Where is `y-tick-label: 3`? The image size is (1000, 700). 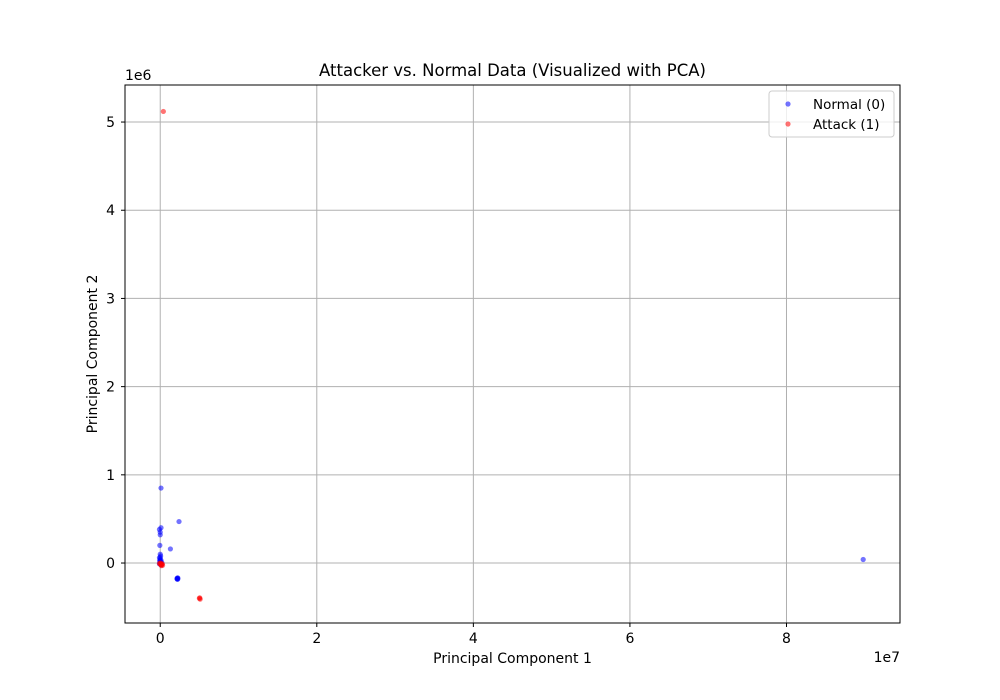 y-tick-label: 3 is located at coordinates (110, 299).